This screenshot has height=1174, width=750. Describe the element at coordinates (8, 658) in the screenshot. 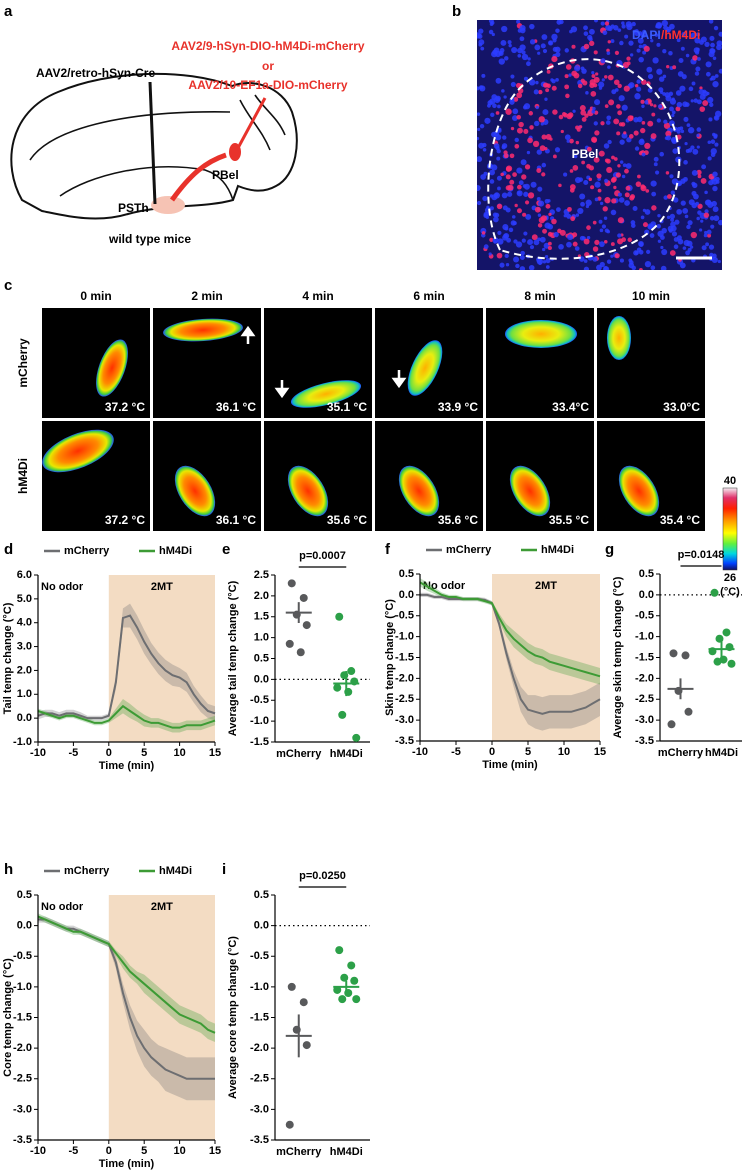

I see `y-axis-label: Tail temp change (°C)` at that location.